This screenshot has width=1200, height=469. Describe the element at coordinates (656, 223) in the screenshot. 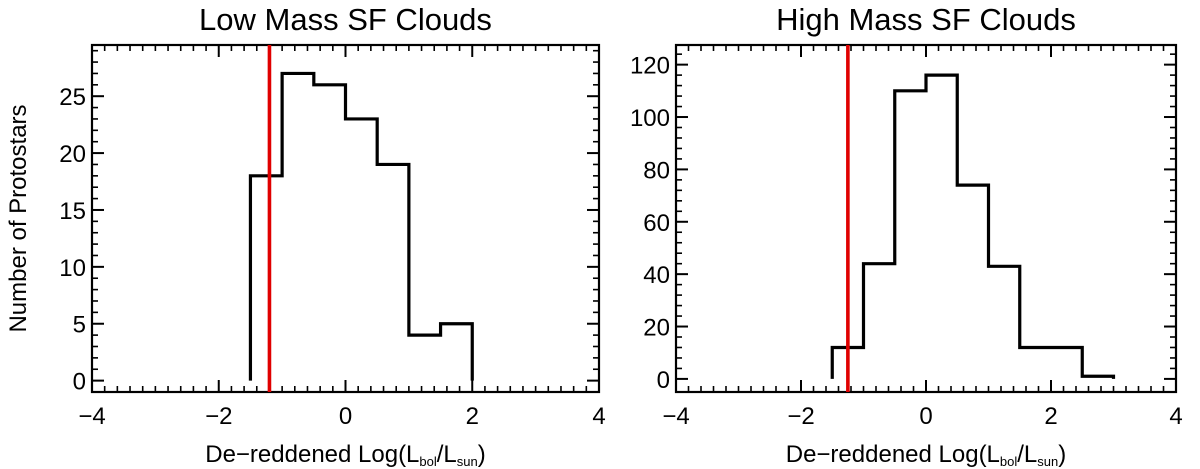

I see `y-tick-label: 60` at that location.